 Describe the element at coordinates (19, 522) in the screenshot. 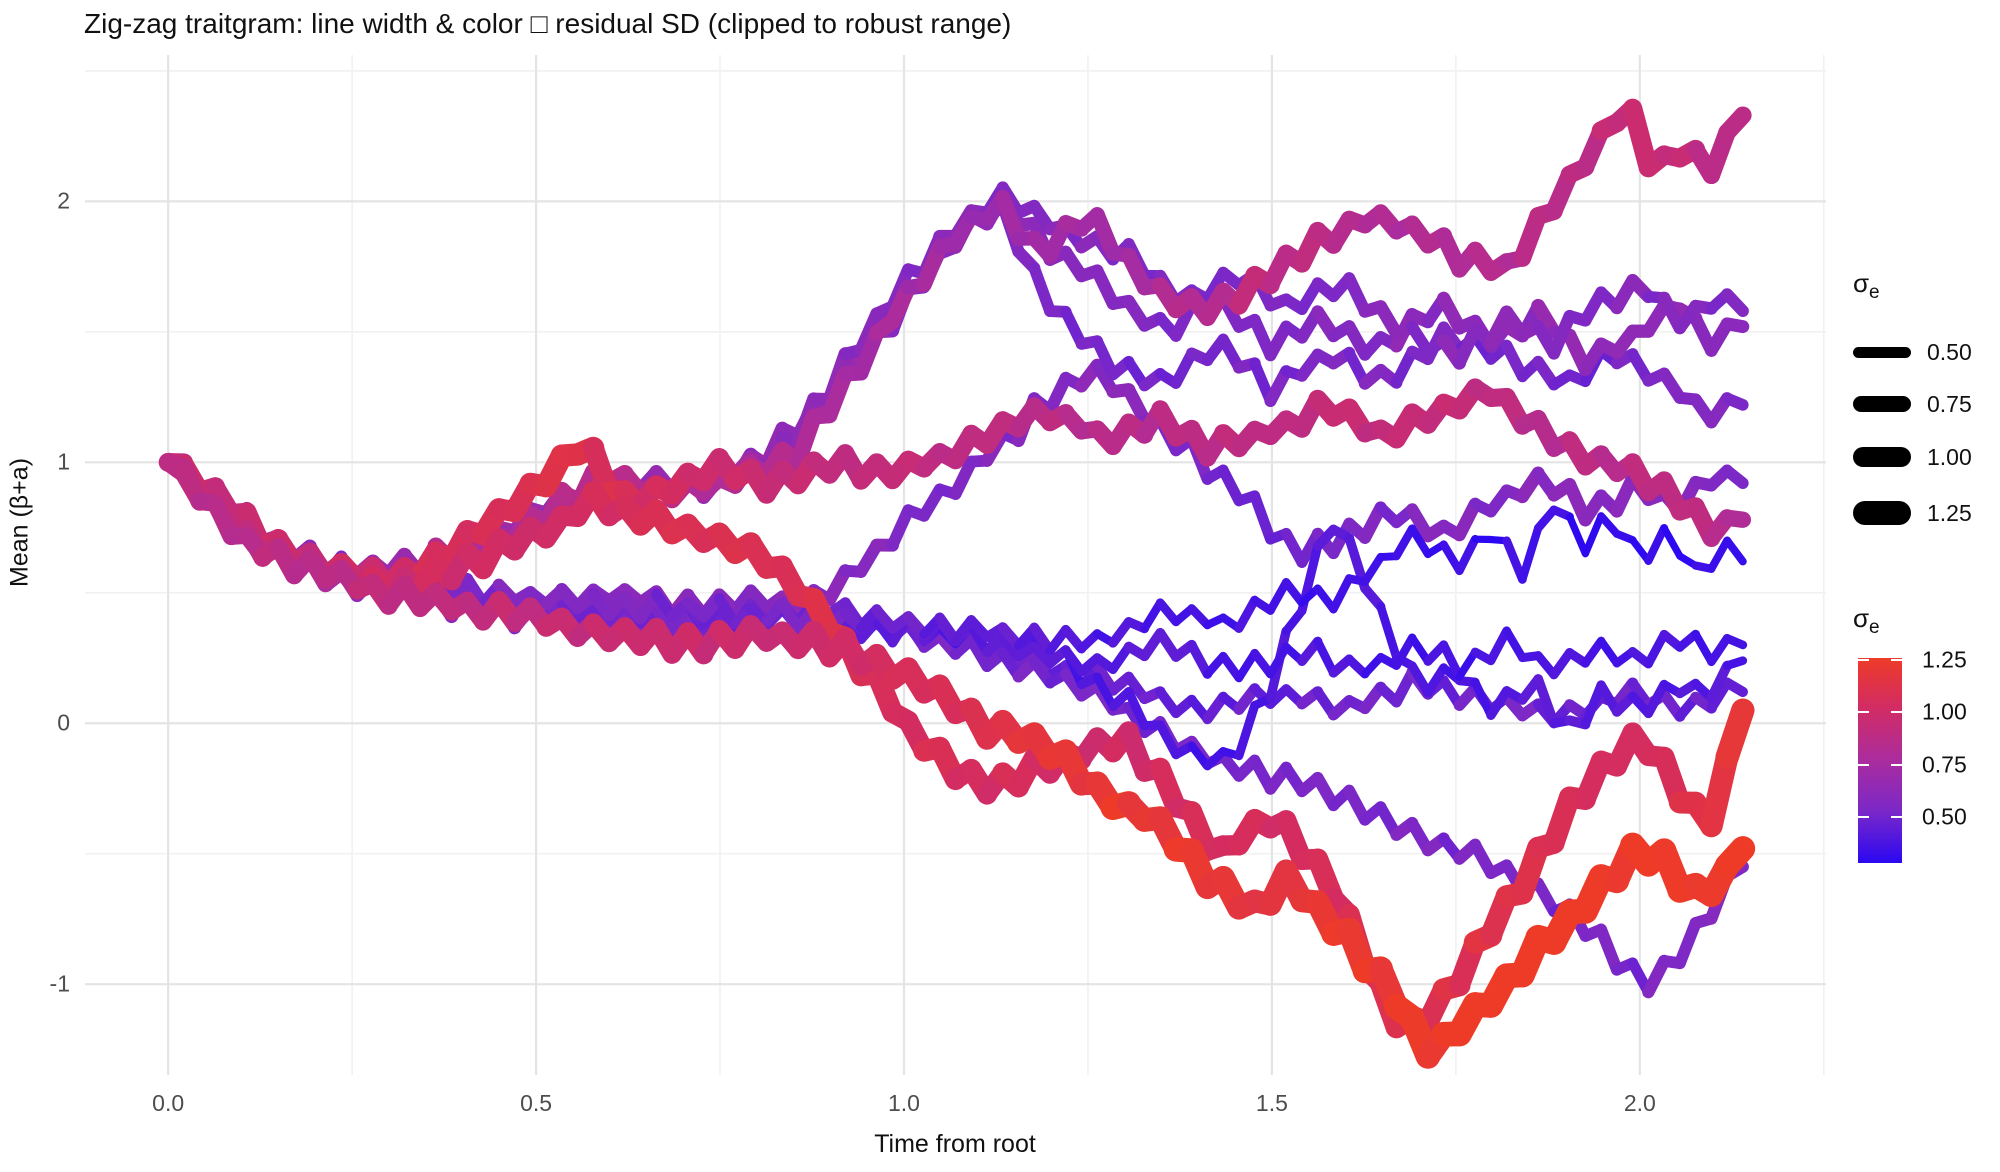

I see `y-axis-label: Mean (β+a)` at that location.